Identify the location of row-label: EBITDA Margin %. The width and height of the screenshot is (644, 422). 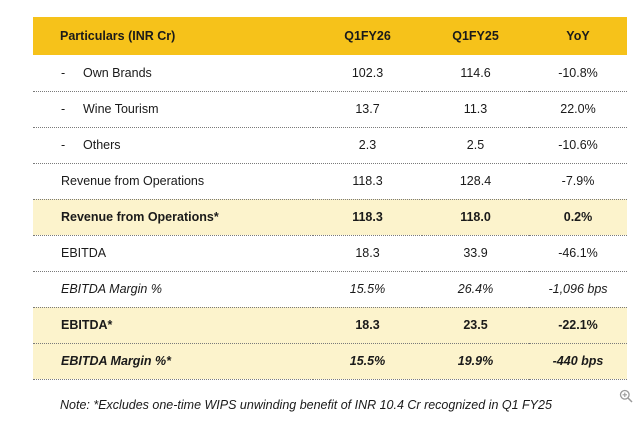
(173, 289).